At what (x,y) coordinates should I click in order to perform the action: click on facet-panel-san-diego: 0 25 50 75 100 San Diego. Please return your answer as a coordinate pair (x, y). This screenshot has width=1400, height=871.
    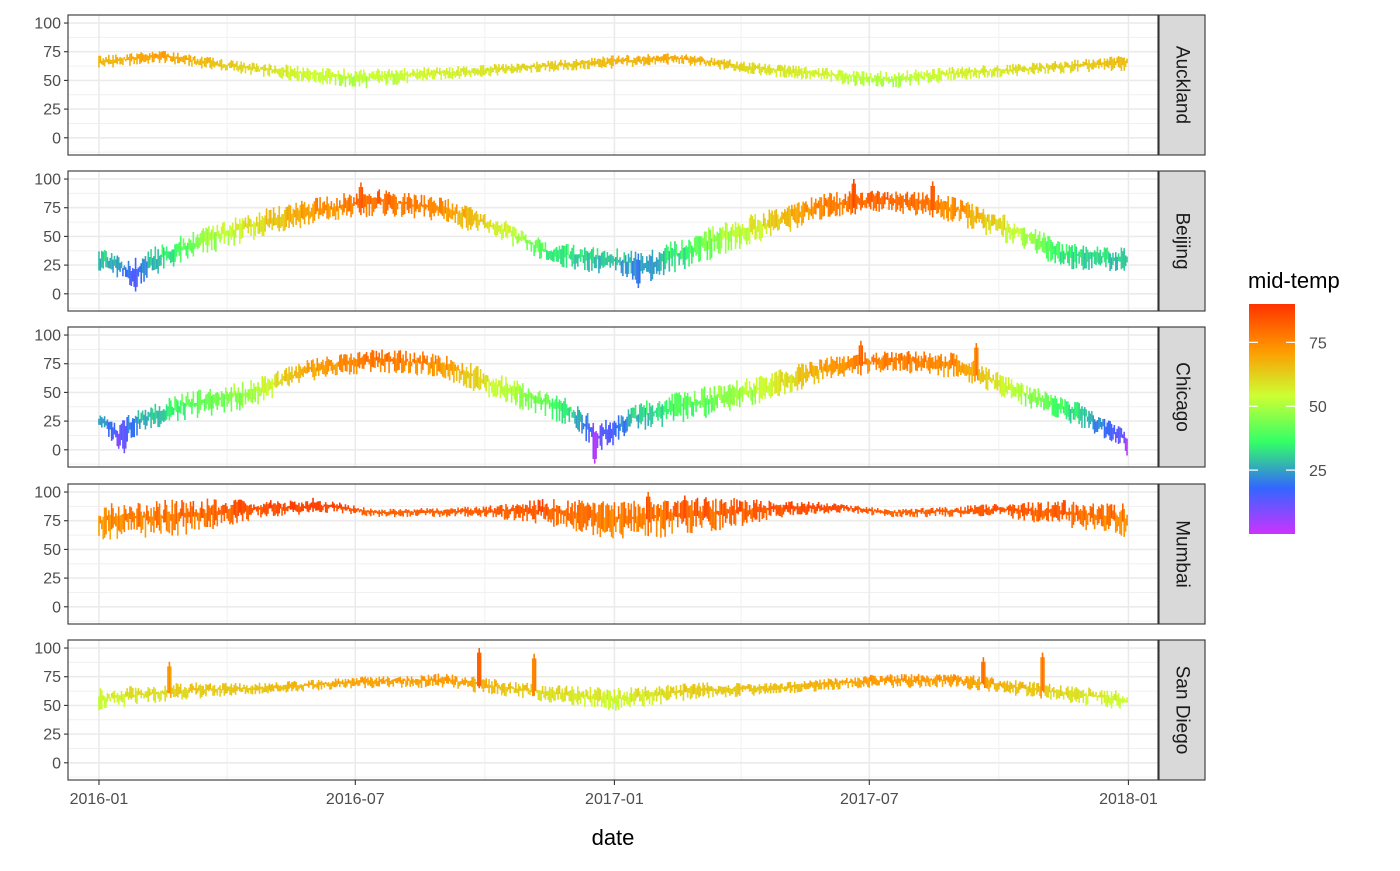
    Looking at the image, I should click on (620, 710).